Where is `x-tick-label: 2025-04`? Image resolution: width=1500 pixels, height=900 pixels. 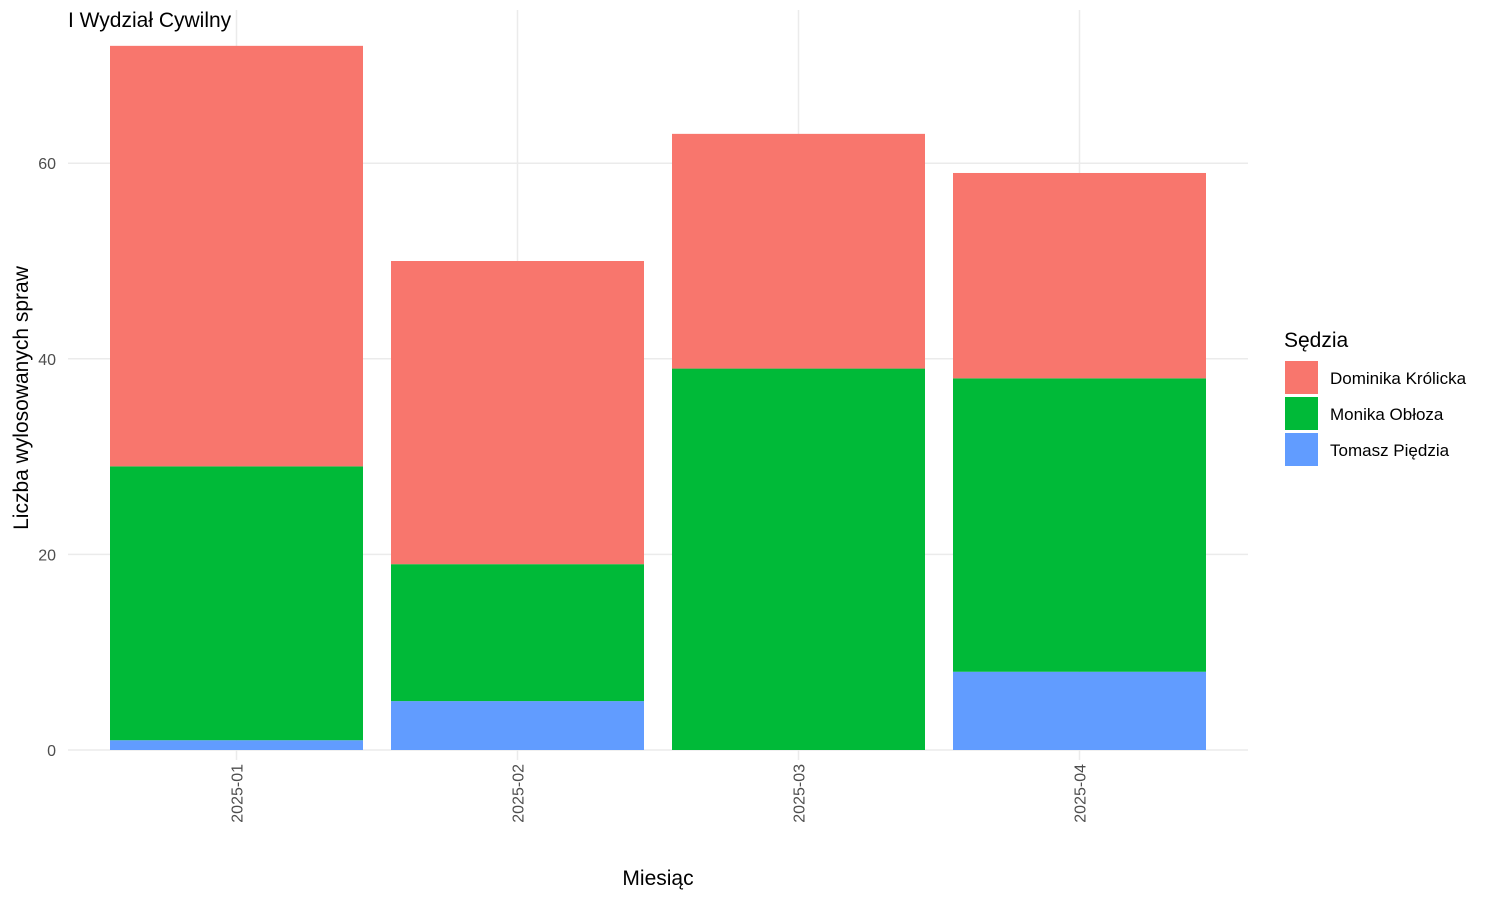
x-tick-label: 2025-04 is located at coordinates (1081, 793).